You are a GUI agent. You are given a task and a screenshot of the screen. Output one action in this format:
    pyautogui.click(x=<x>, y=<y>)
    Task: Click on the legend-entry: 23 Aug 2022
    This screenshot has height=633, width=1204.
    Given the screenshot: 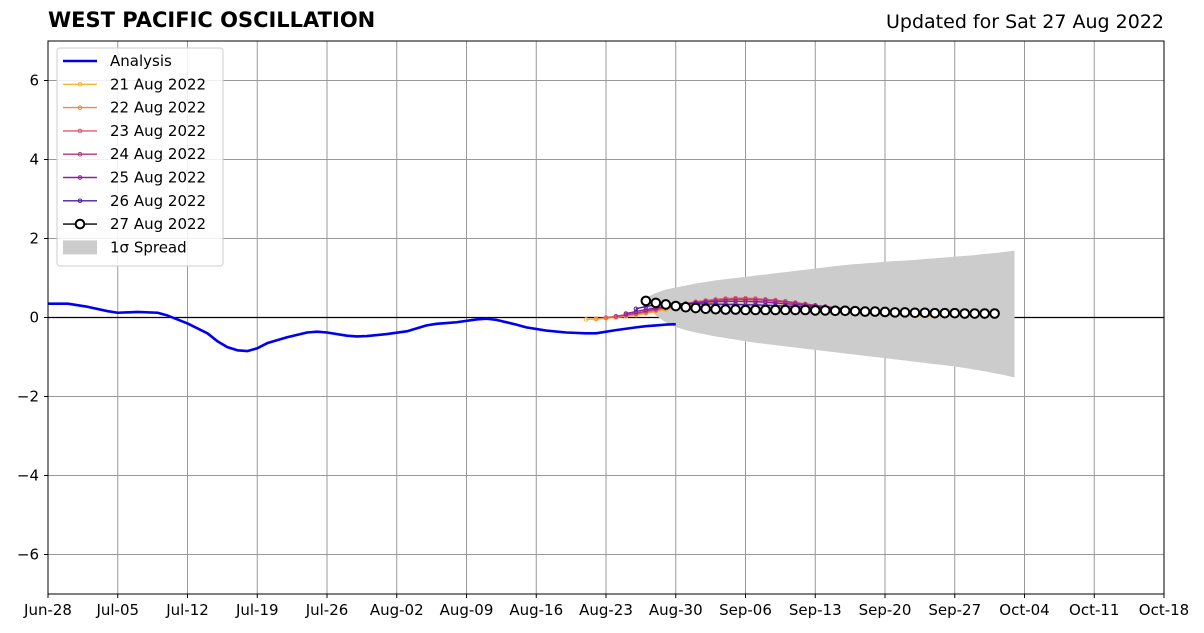 What is the action you would take?
    pyautogui.click(x=134, y=131)
    